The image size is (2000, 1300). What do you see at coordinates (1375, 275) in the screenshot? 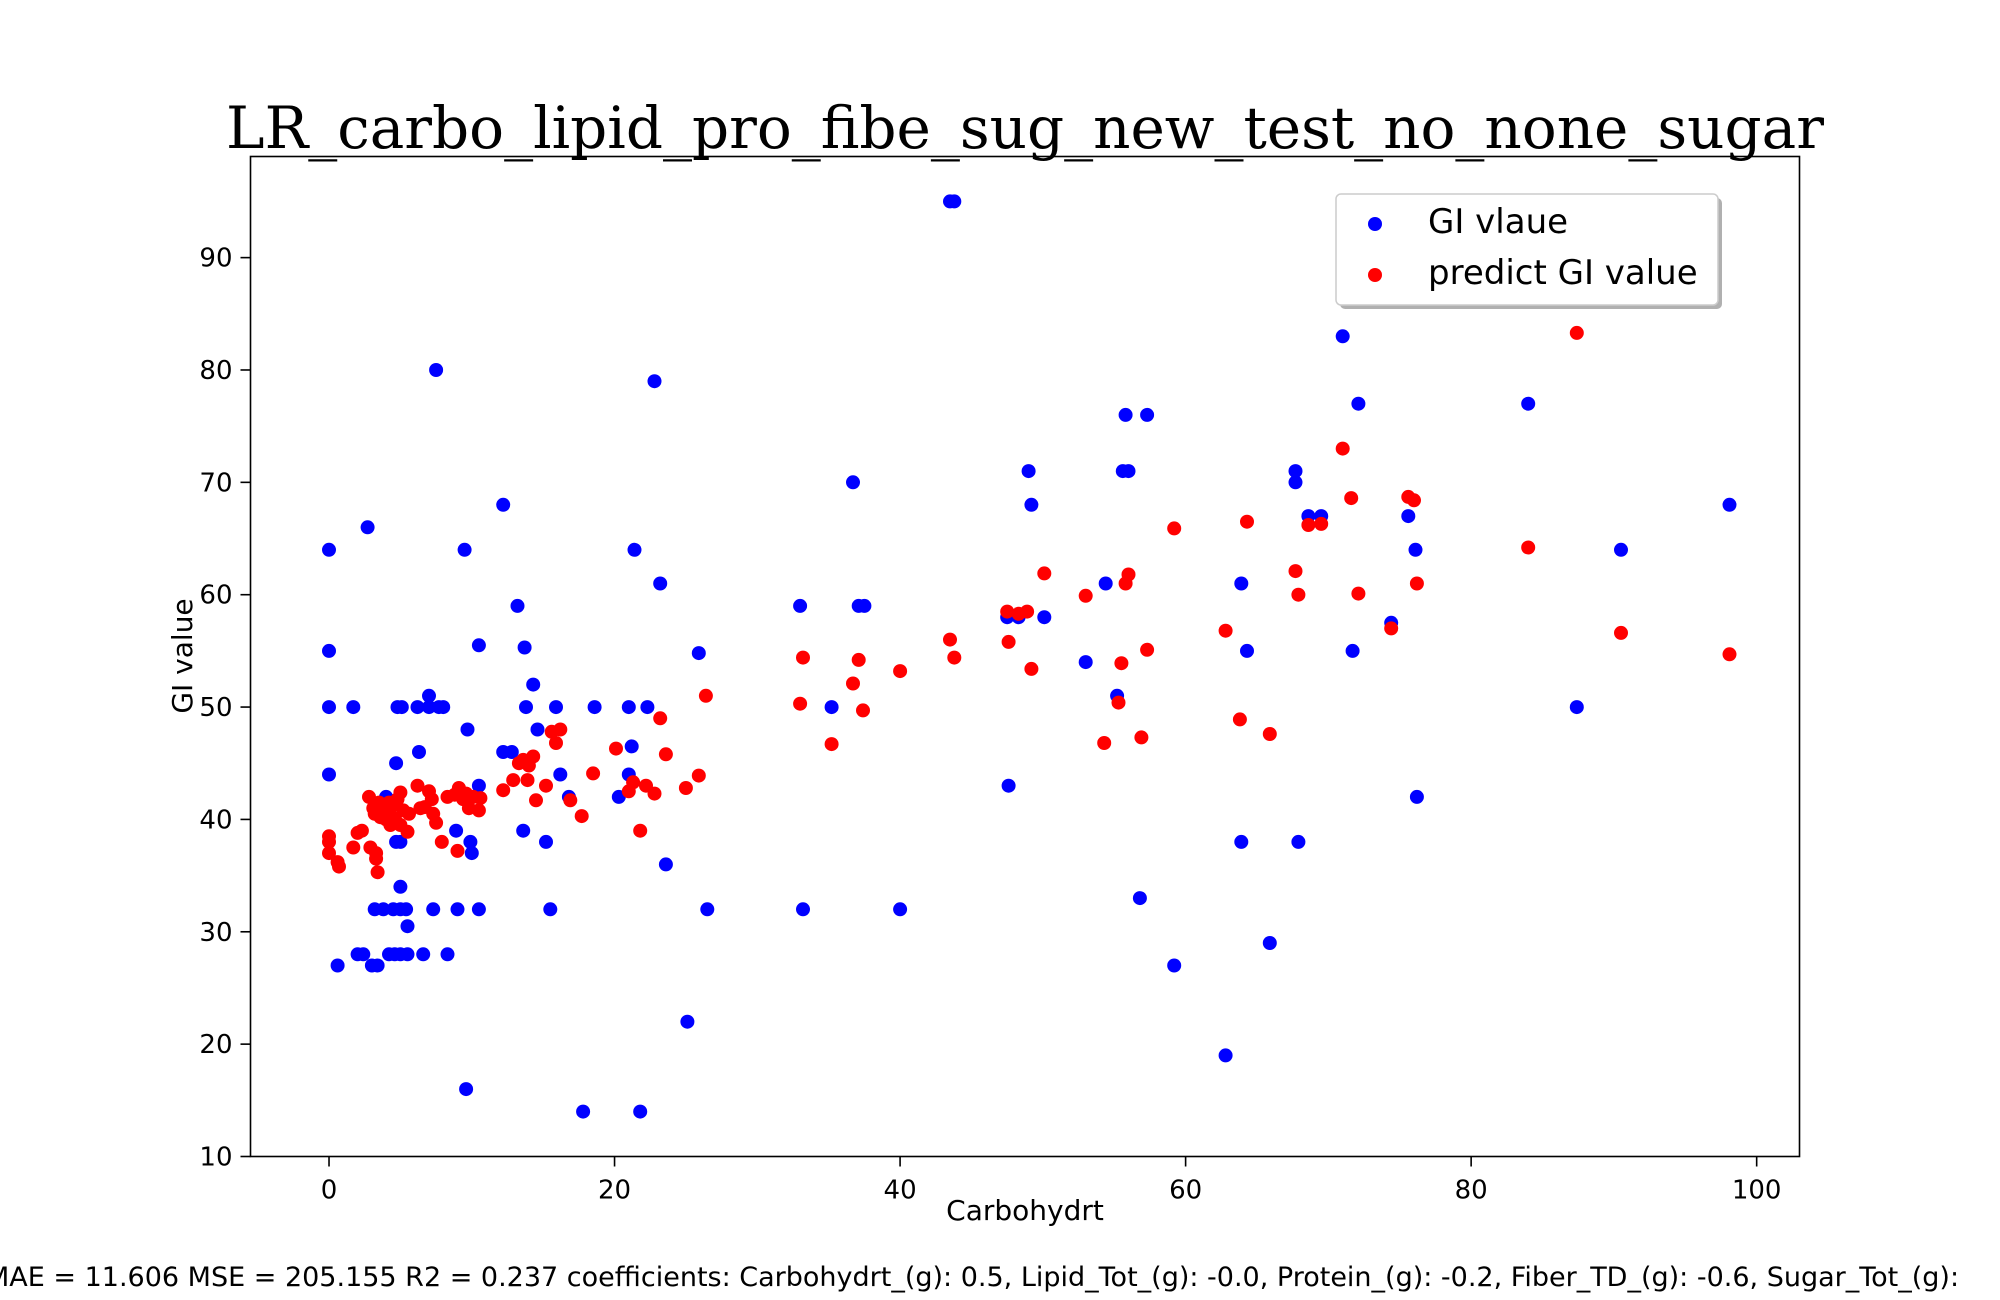
I see `legend-marker-predict-gi-value` at bounding box center [1375, 275].